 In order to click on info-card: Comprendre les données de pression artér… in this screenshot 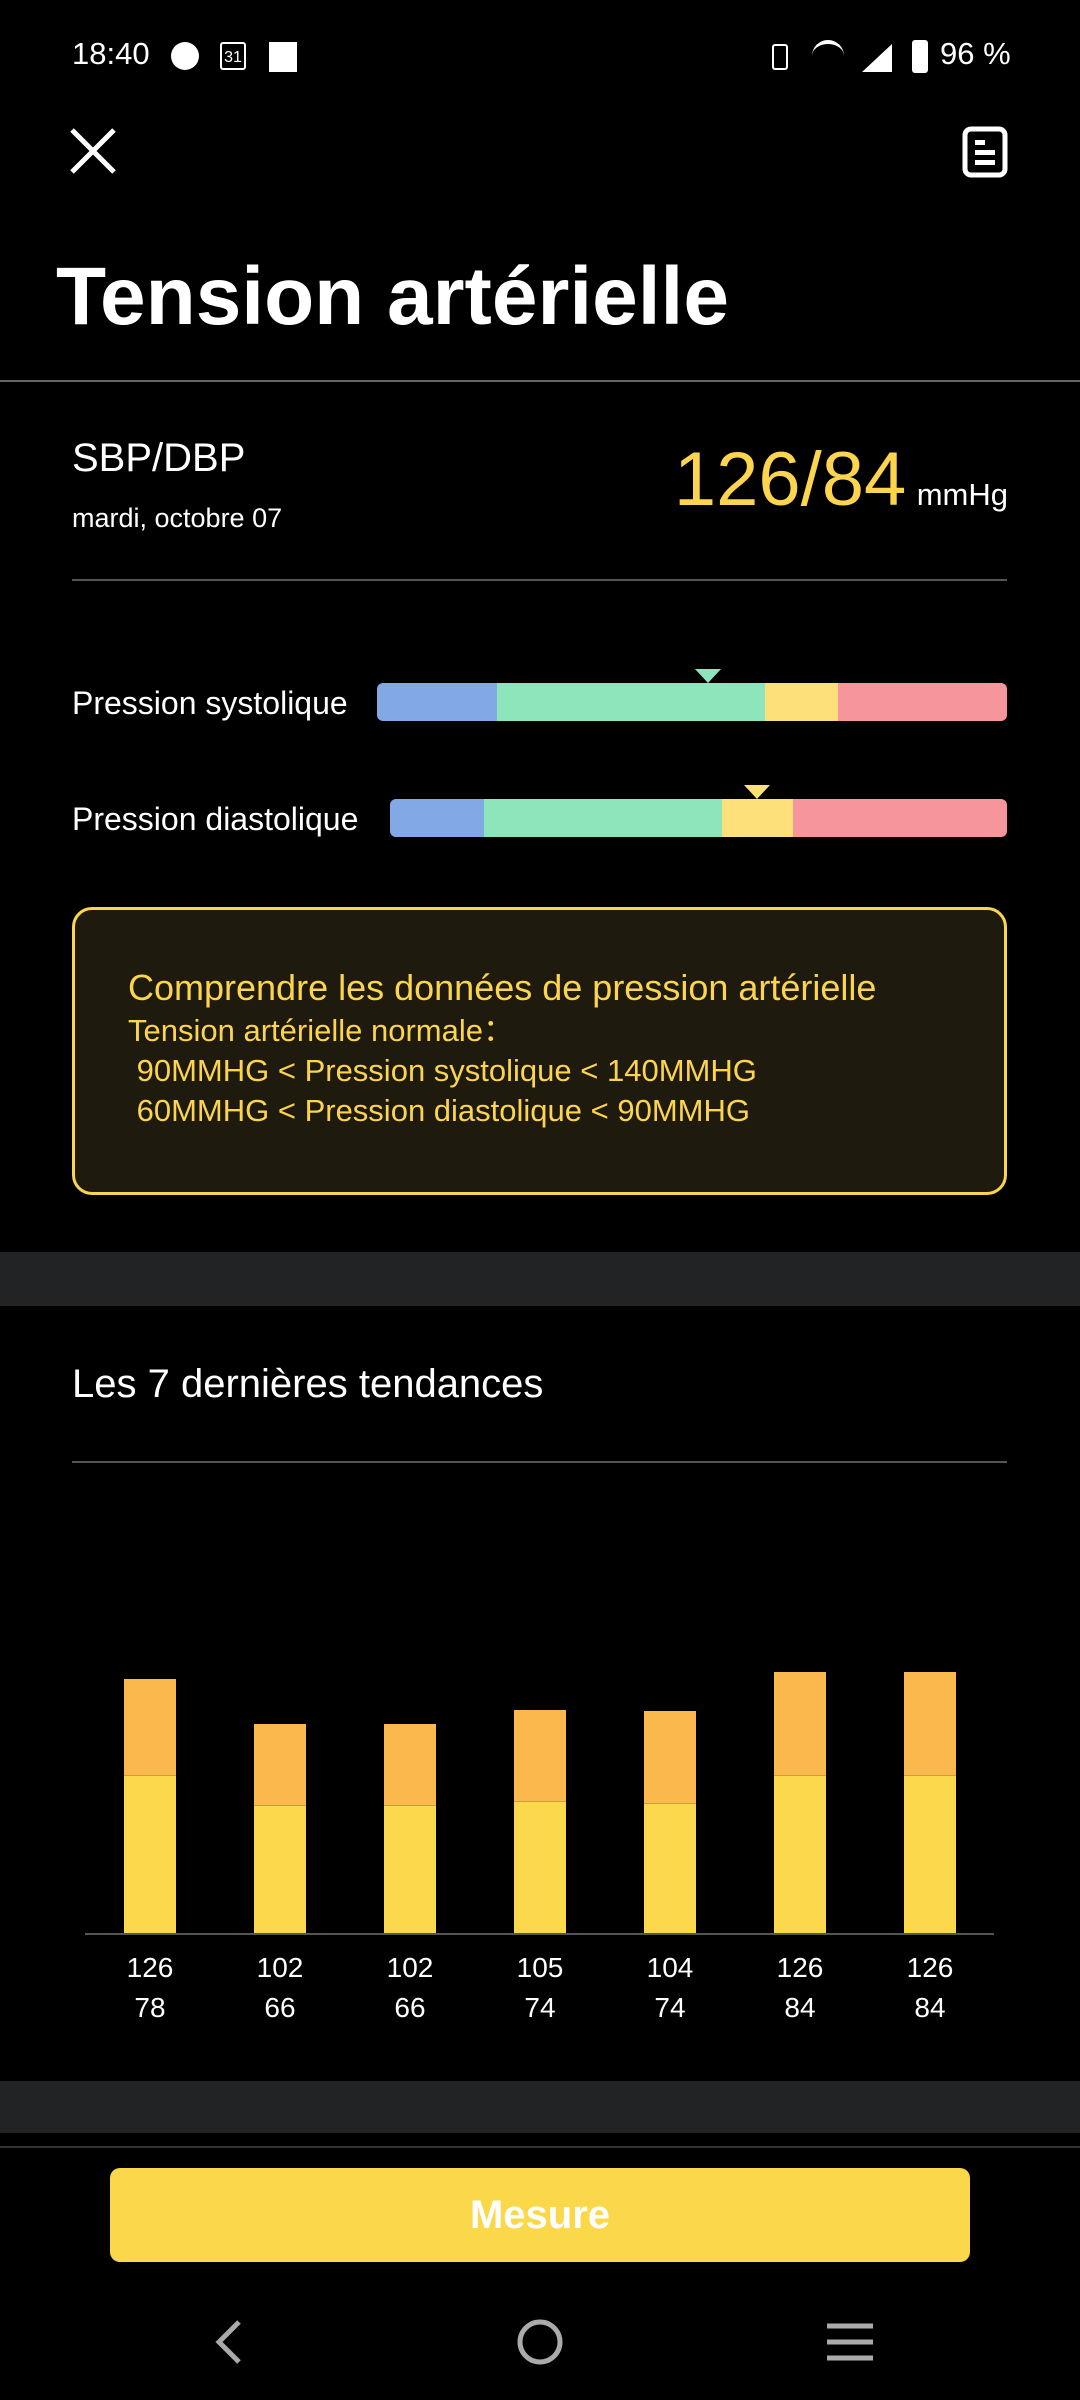, I will do `click(539, 1051)`.